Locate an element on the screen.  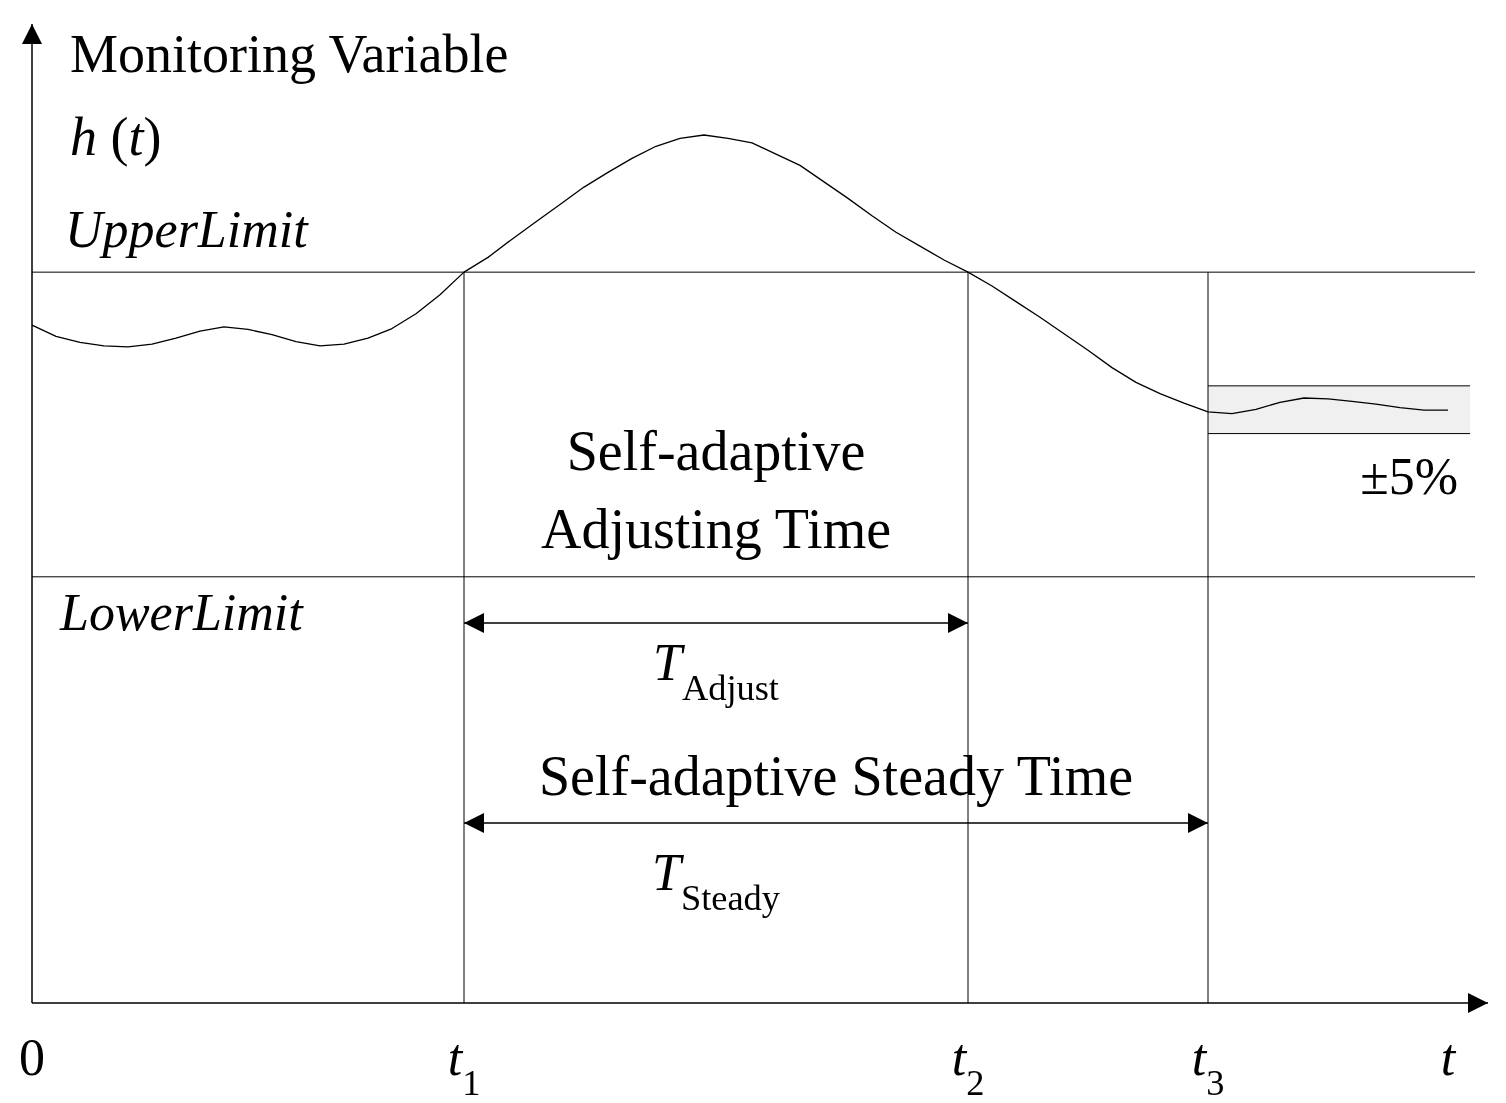
annotation: Self-adaptive Adjusting Time is located at coordinates (716, 490).